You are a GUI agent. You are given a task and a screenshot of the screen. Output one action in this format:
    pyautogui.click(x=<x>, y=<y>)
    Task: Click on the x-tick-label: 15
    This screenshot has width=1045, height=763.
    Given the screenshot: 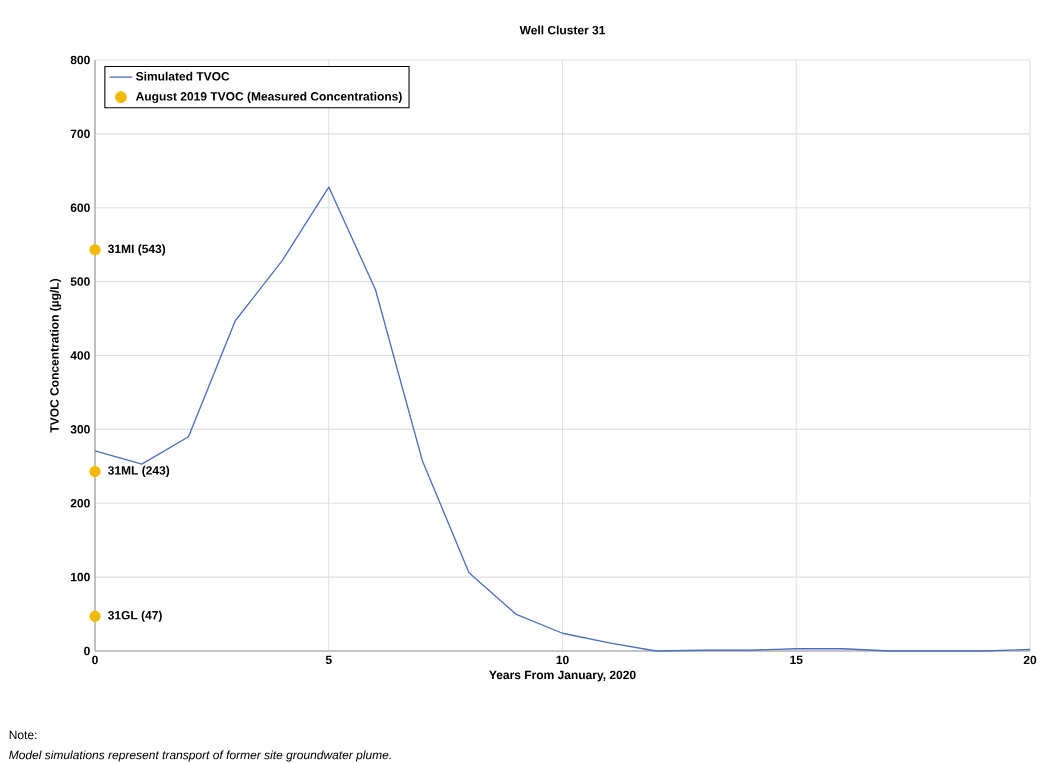 What is the action you would take?
    pyautogui.click(x=796, y=660)
    